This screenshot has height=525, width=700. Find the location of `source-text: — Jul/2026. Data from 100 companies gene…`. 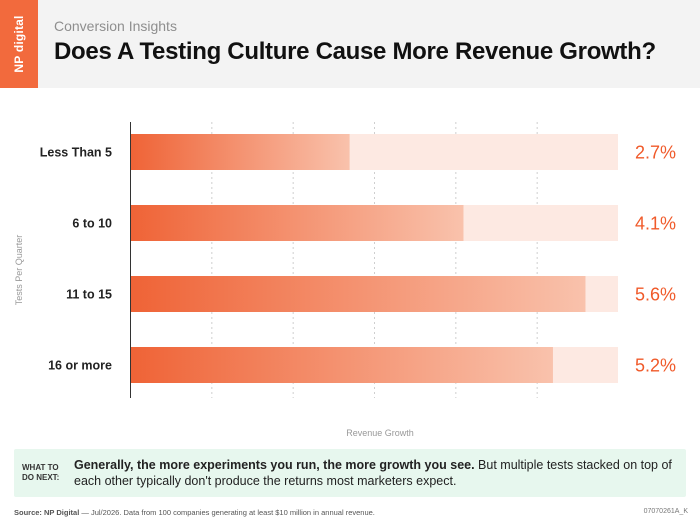

source-text: — Jul/2026. Data from 100 companies gene… is located at coordinates (227, 512).